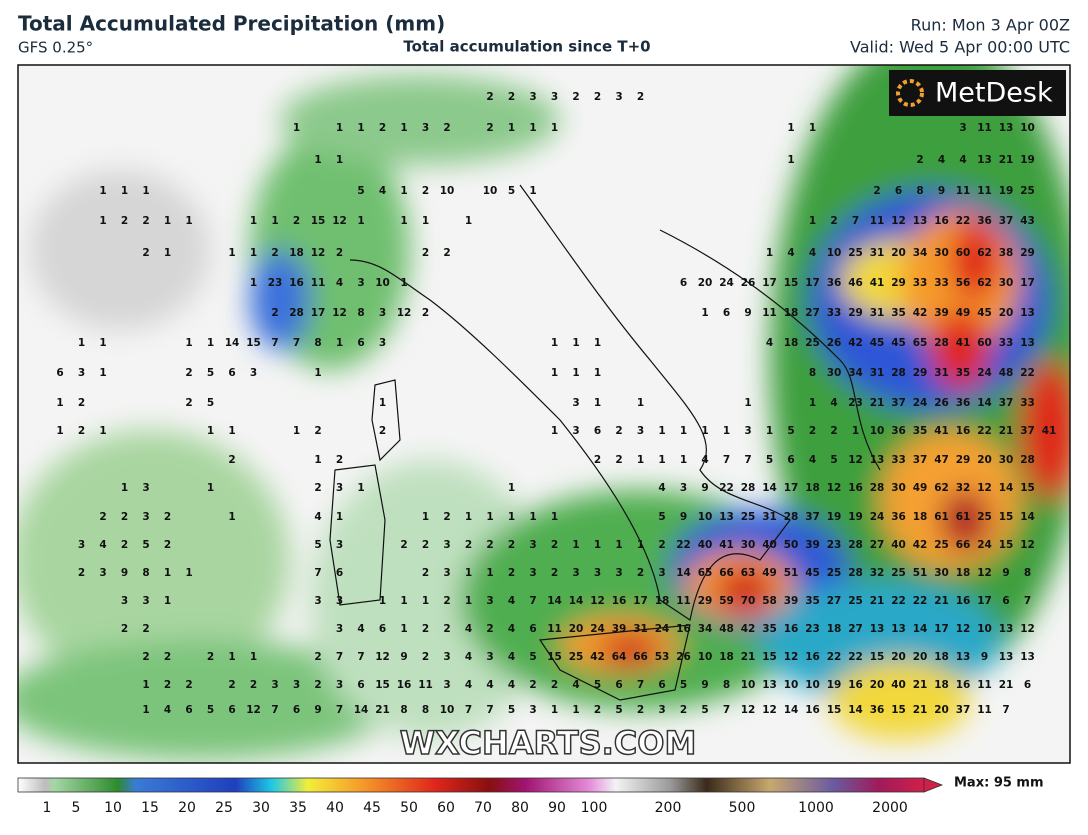 Image resolution: width=1088 pixels, height=835 pixels. What do you see at coordinates (855, 313) in the screenshot?
I see `map-value: 29` at bounding box center [855, 313].